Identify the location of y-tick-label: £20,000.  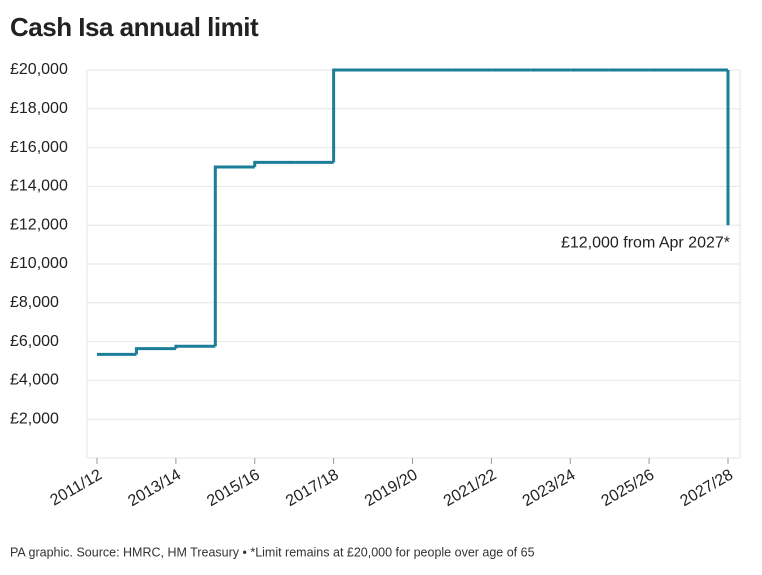
(39, 69).